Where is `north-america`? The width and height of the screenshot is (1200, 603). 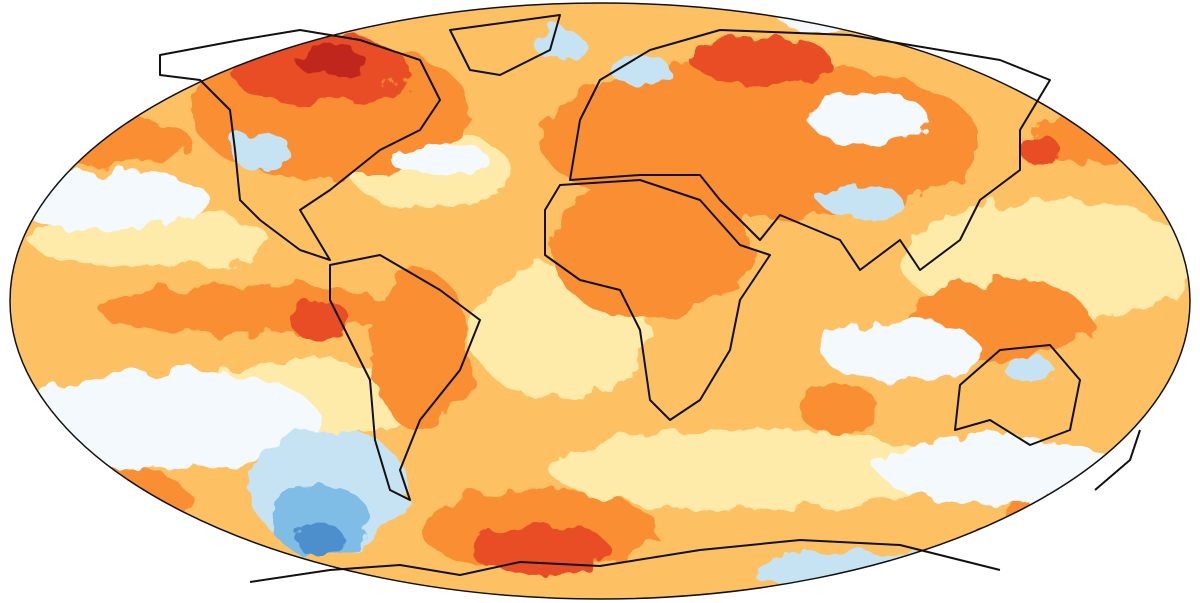
north-america is located at coordinates (300, 145).